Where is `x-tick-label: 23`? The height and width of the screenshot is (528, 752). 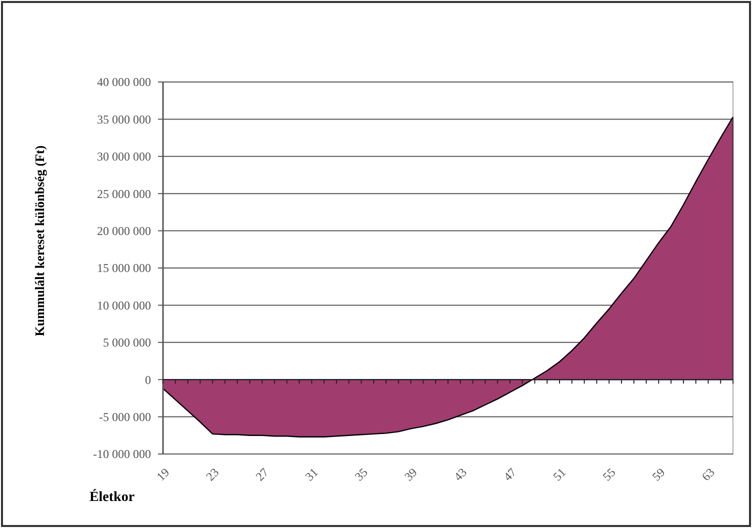
x-tick-label: 23 is located at coordinates (212, 474).